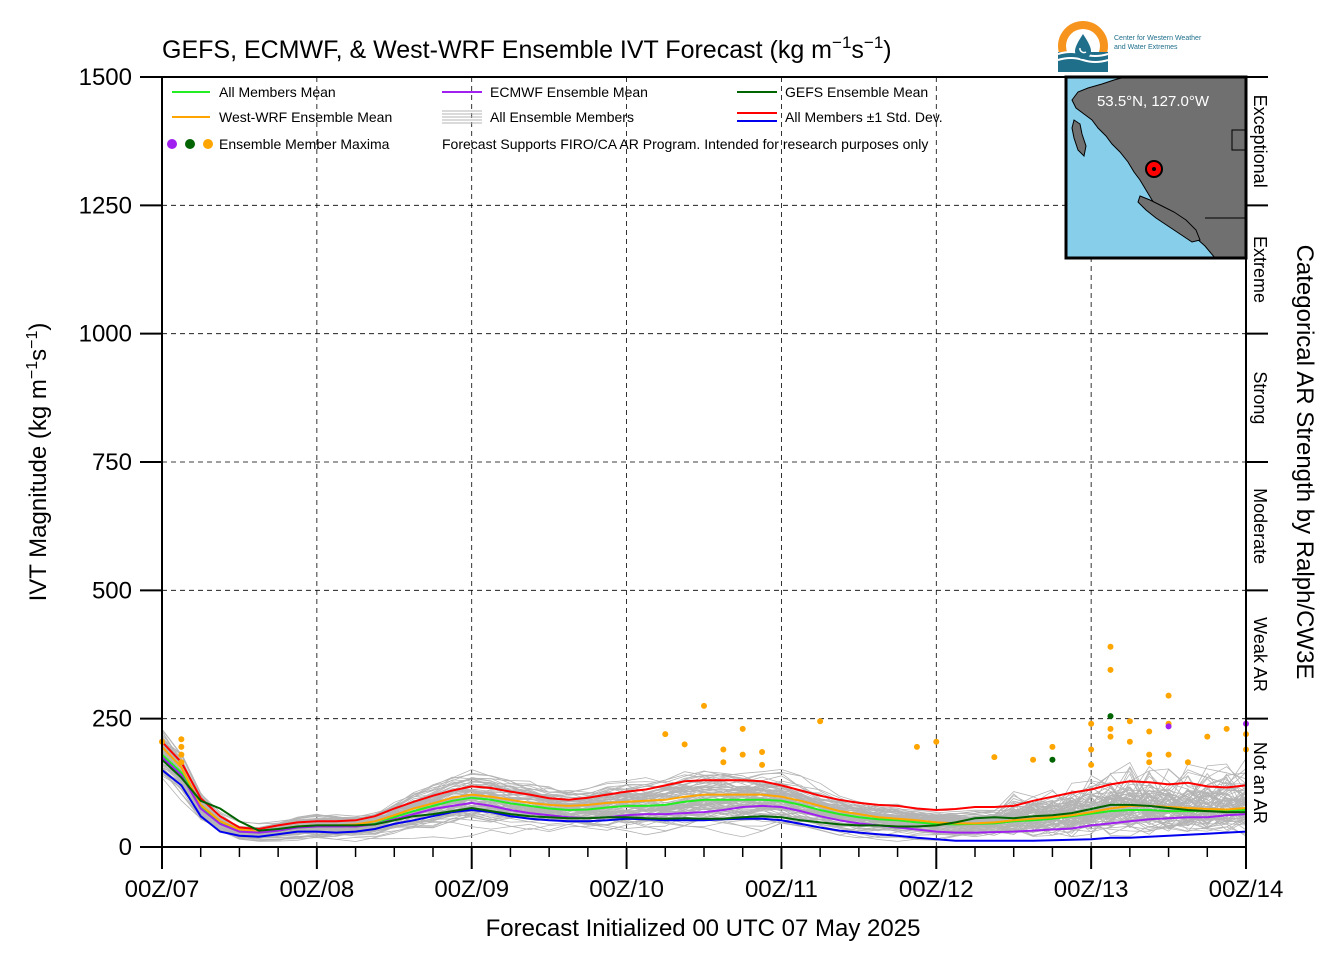 The height and width of the screenshot is (967, 1336). I want to click on x-tick-label: 00Z/07, so click(162, 889).